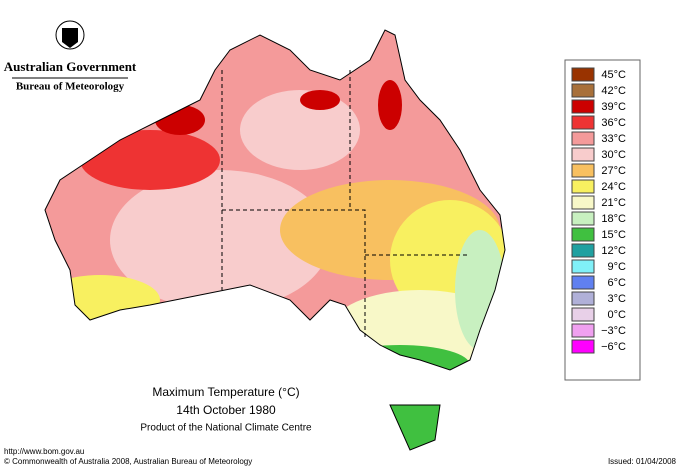  Describe the element at coordinates (613, 171) in the screenshot. I see `legend-label: 27°C` at that location.